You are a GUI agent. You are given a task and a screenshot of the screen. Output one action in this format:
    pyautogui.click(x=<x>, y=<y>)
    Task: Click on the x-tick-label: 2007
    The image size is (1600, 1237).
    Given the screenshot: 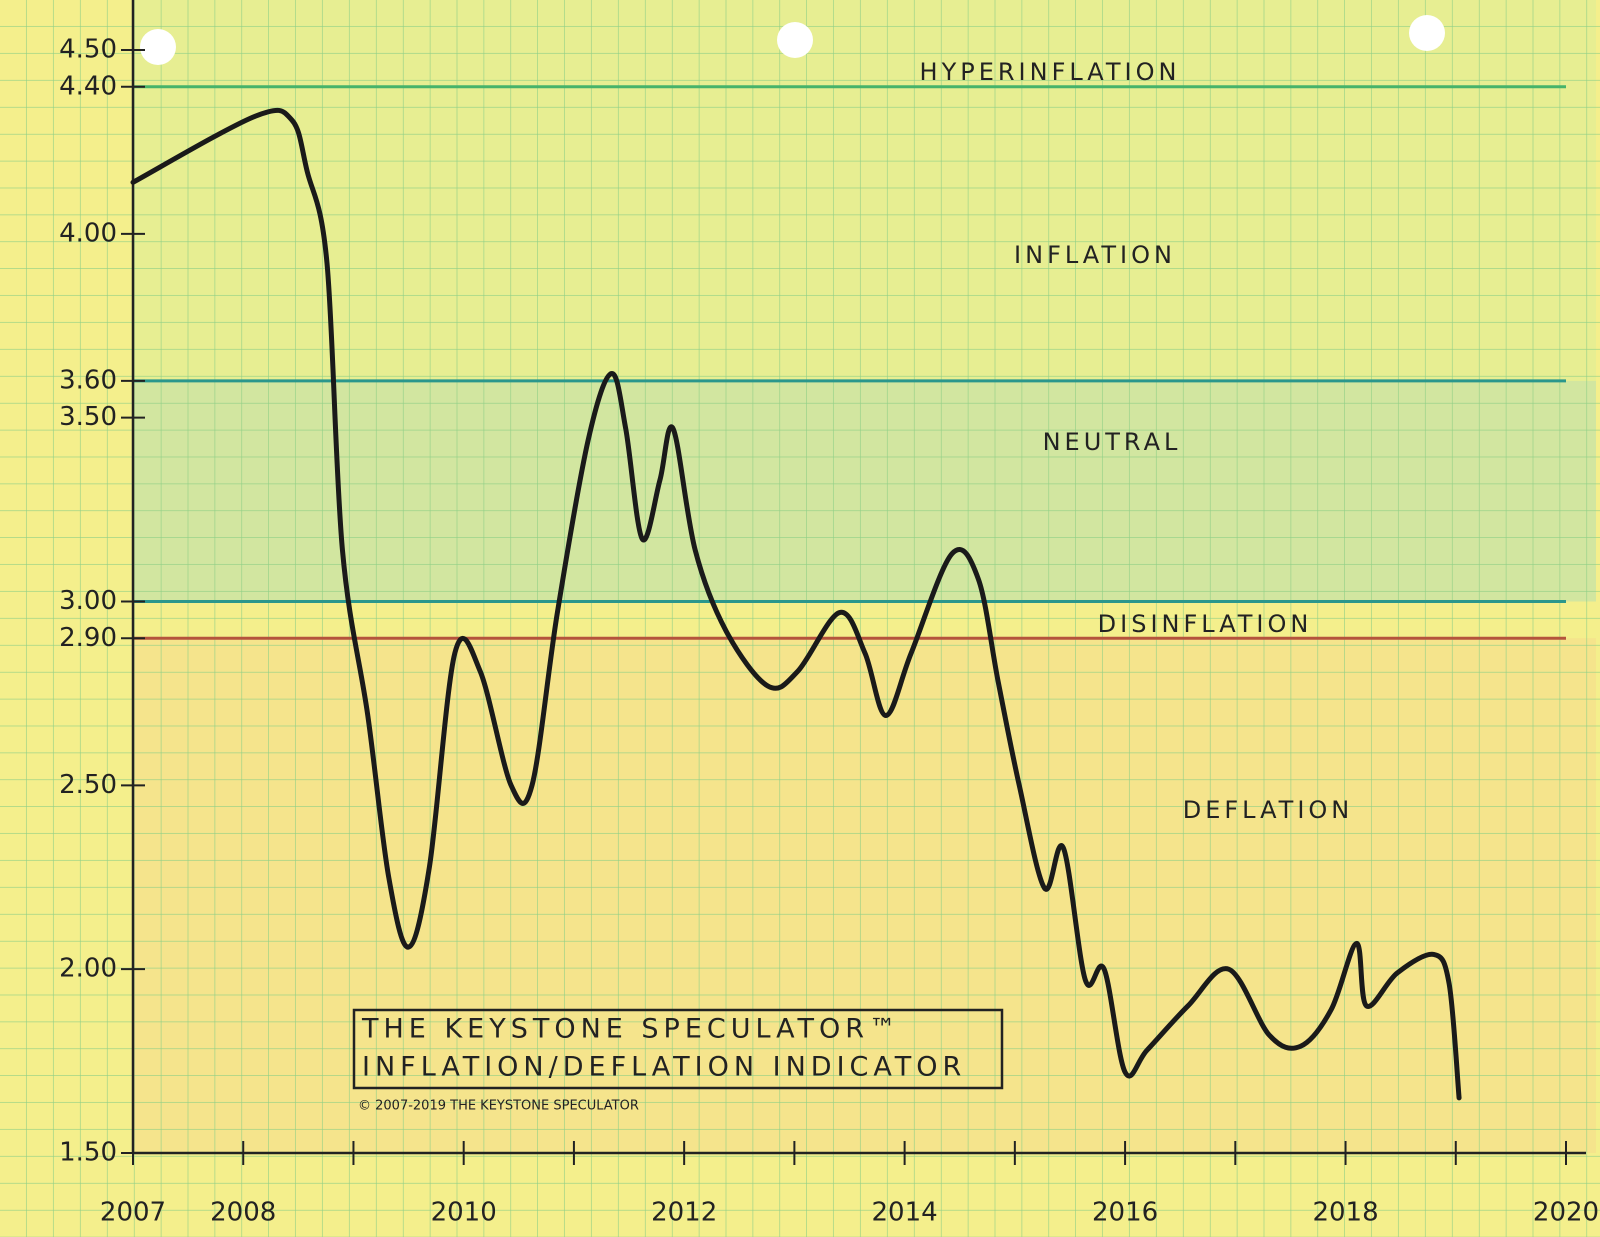 What is the action you would take?
    pyautogui.click(x=133, y=1213)
    